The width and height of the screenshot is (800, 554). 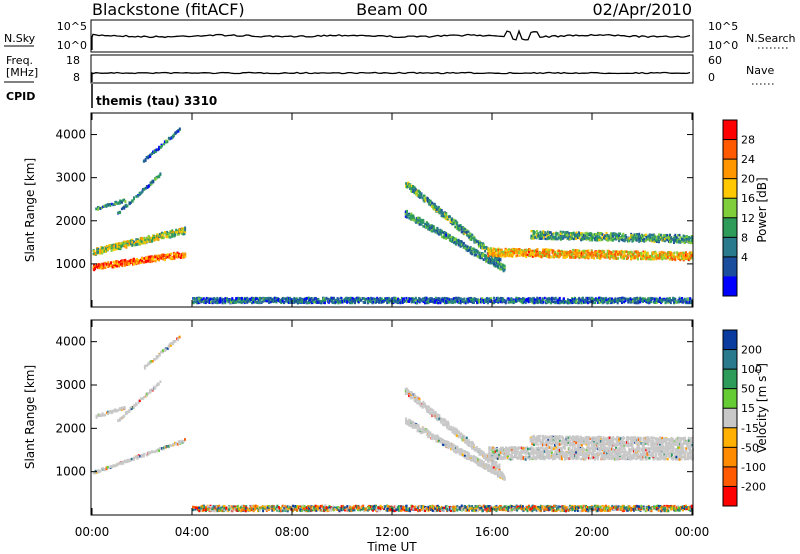 What do you see at coordinates (20, 38) in the screenshot?
I see `nsky-label: N.Sky` at bounding box center [20, 38].